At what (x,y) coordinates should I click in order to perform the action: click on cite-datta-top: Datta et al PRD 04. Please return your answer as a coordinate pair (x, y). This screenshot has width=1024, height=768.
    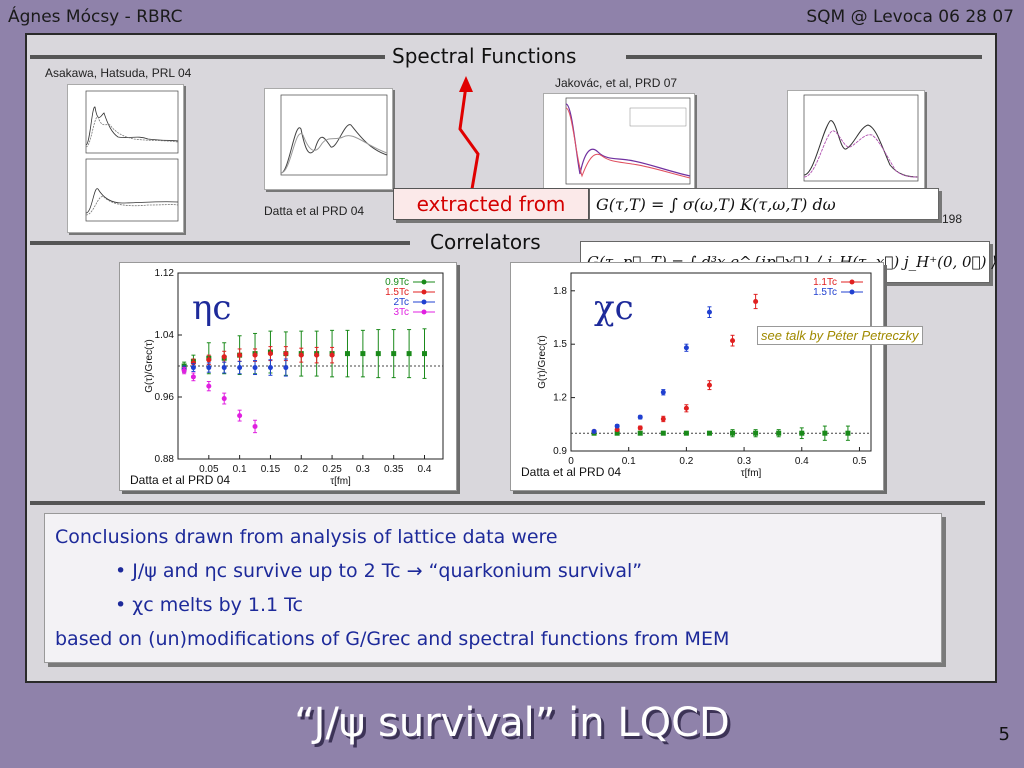
    Looking at the image, I should click on (314, 211).